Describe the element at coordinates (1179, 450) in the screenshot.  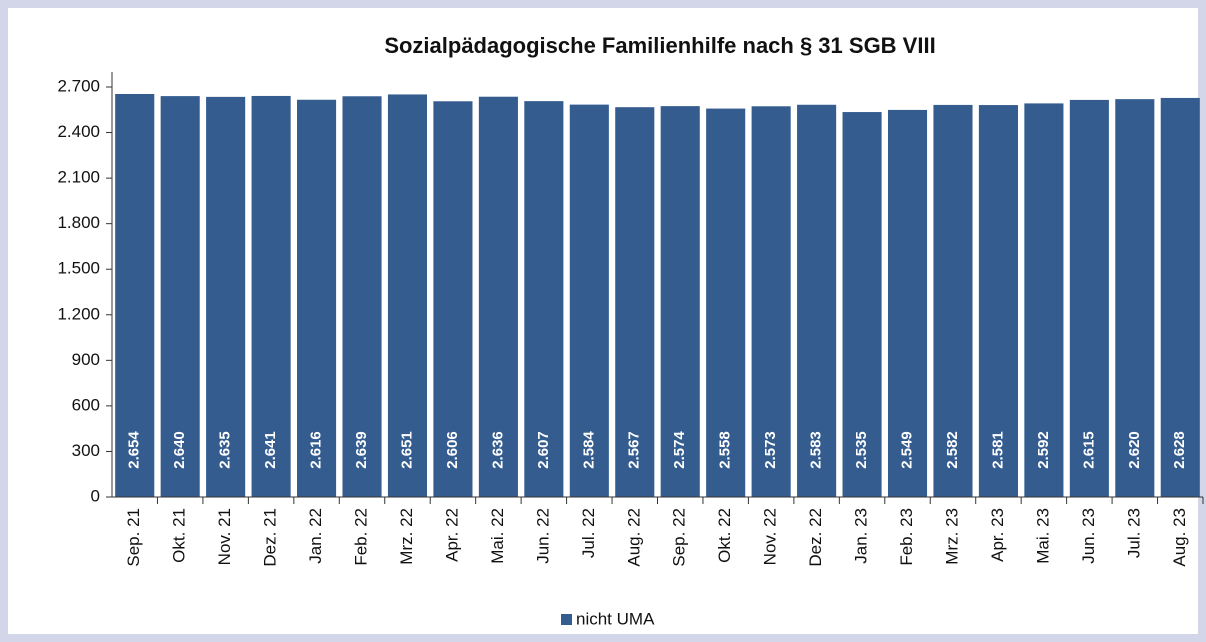
I see `data-label: 2.628` at that location.